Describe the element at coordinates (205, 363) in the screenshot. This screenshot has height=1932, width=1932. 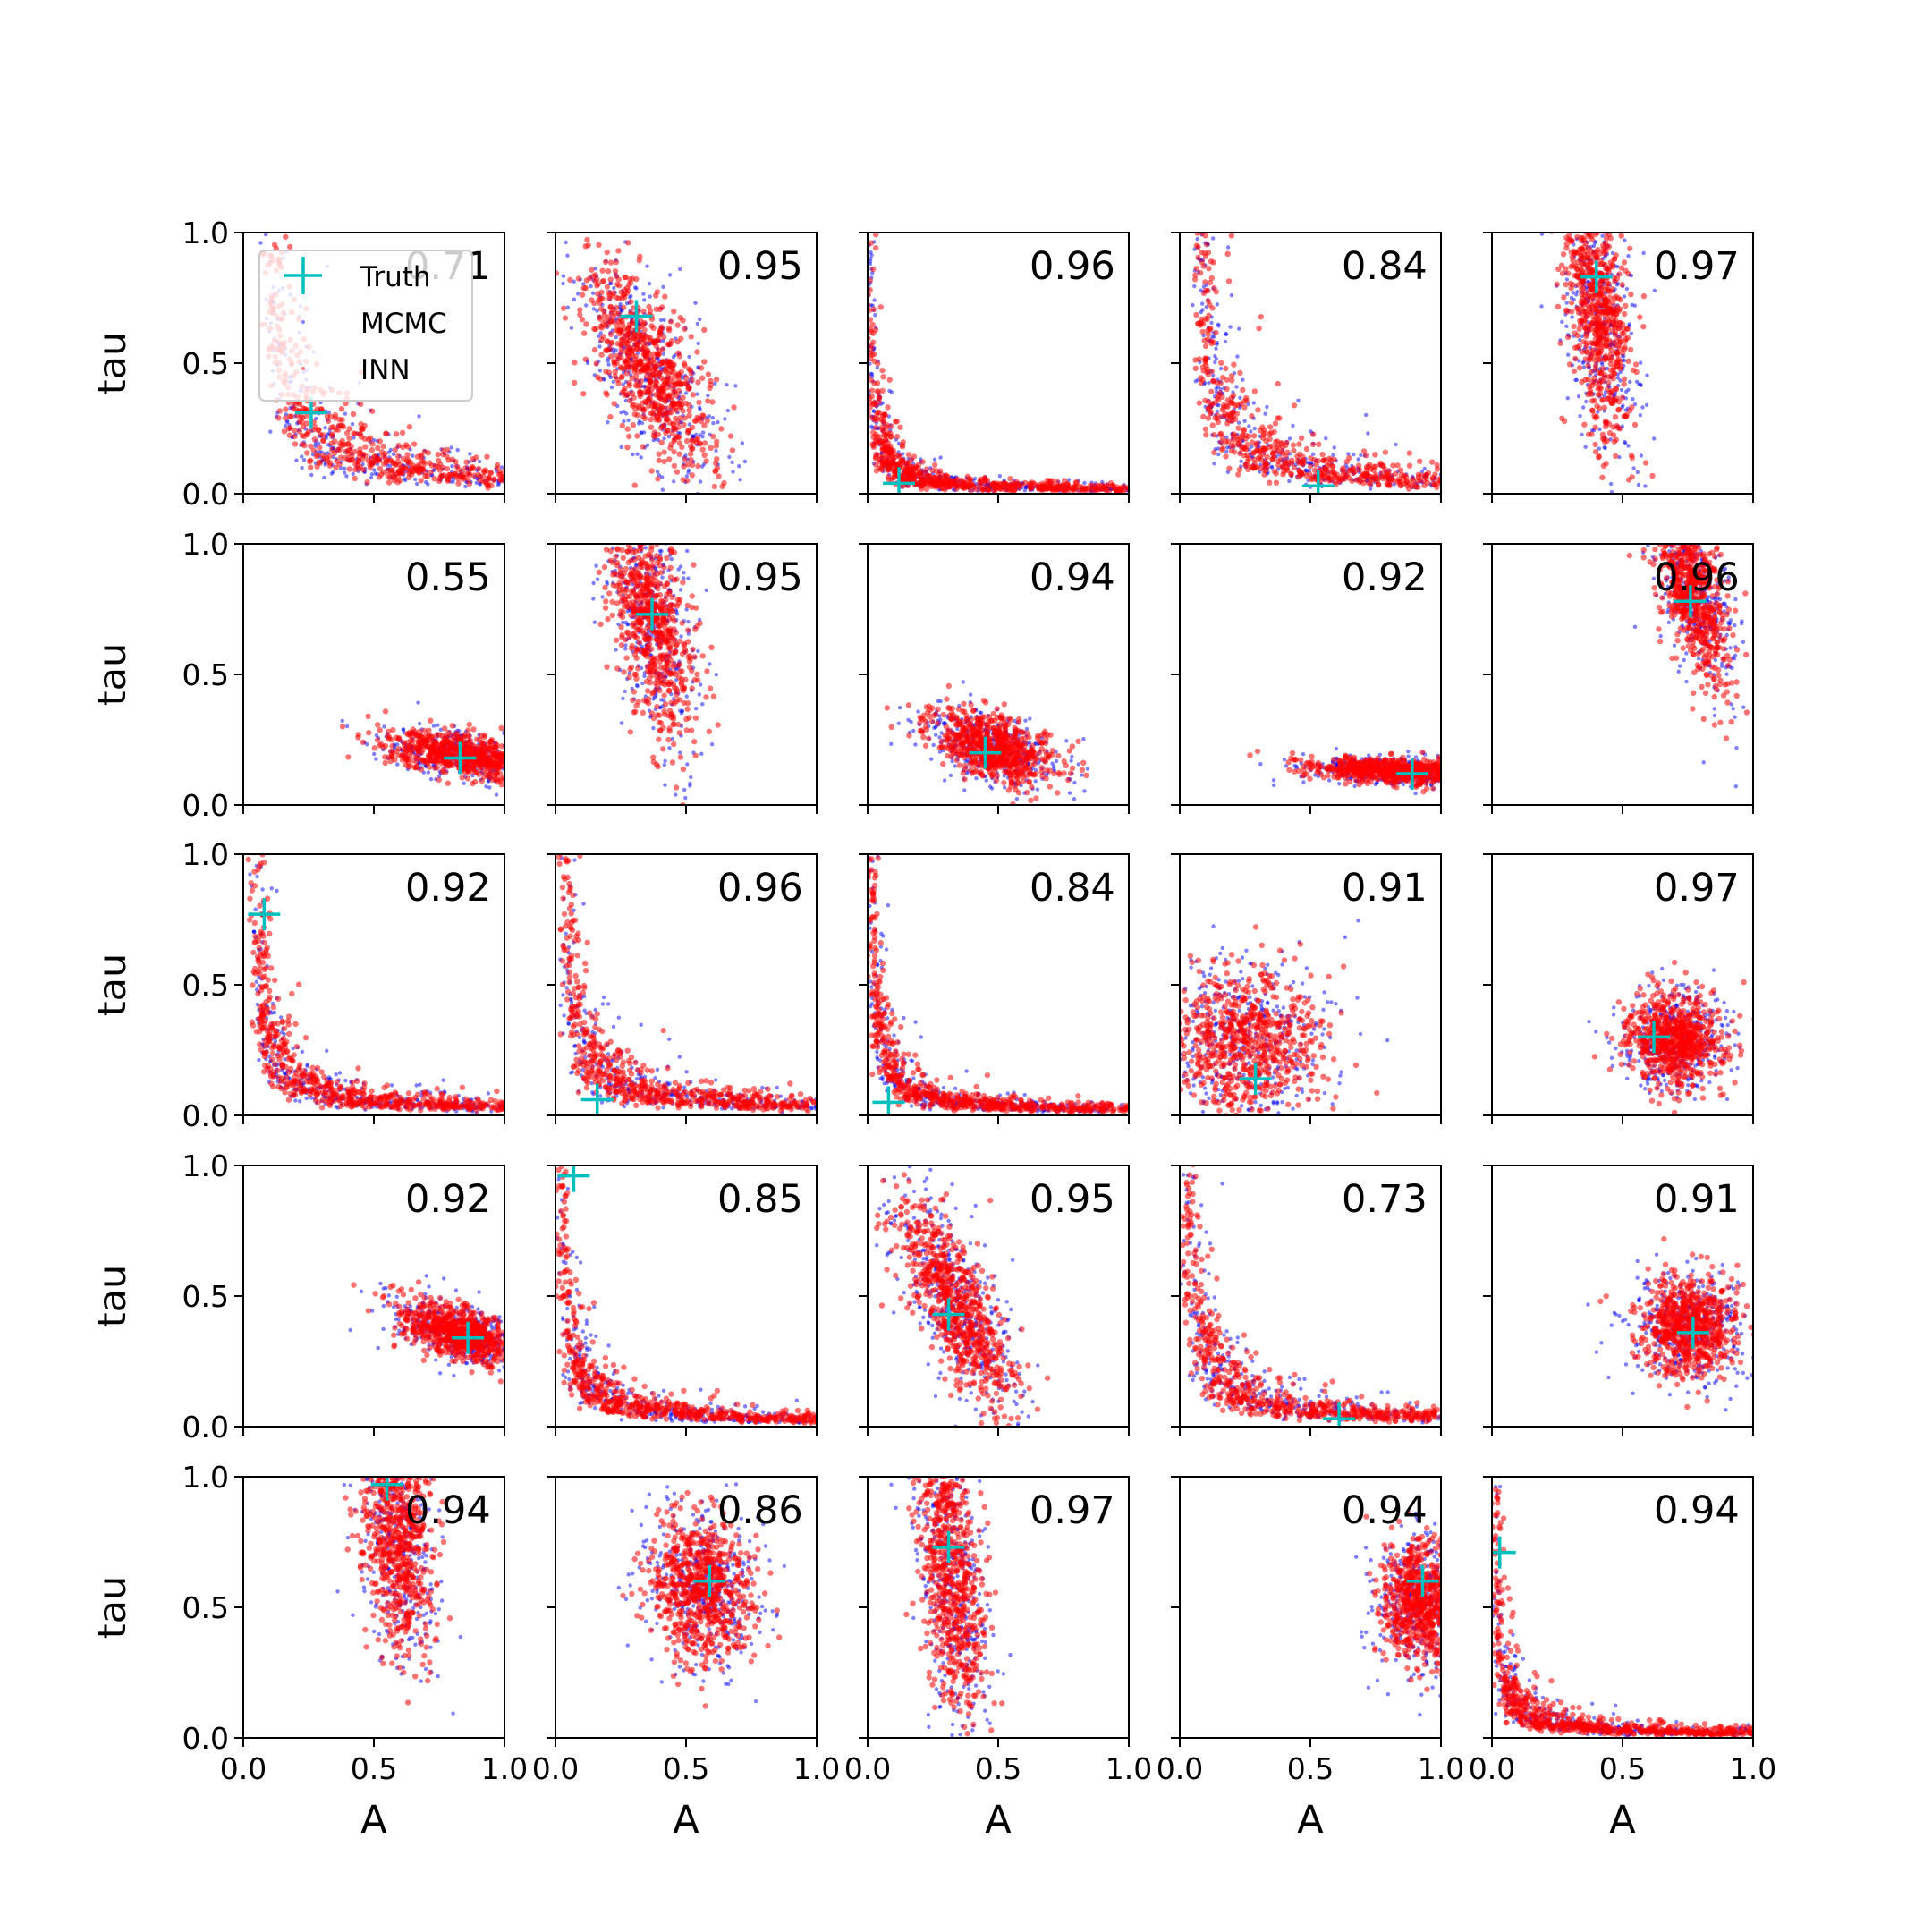
I see `y-tick-label: 0.5` at that location.